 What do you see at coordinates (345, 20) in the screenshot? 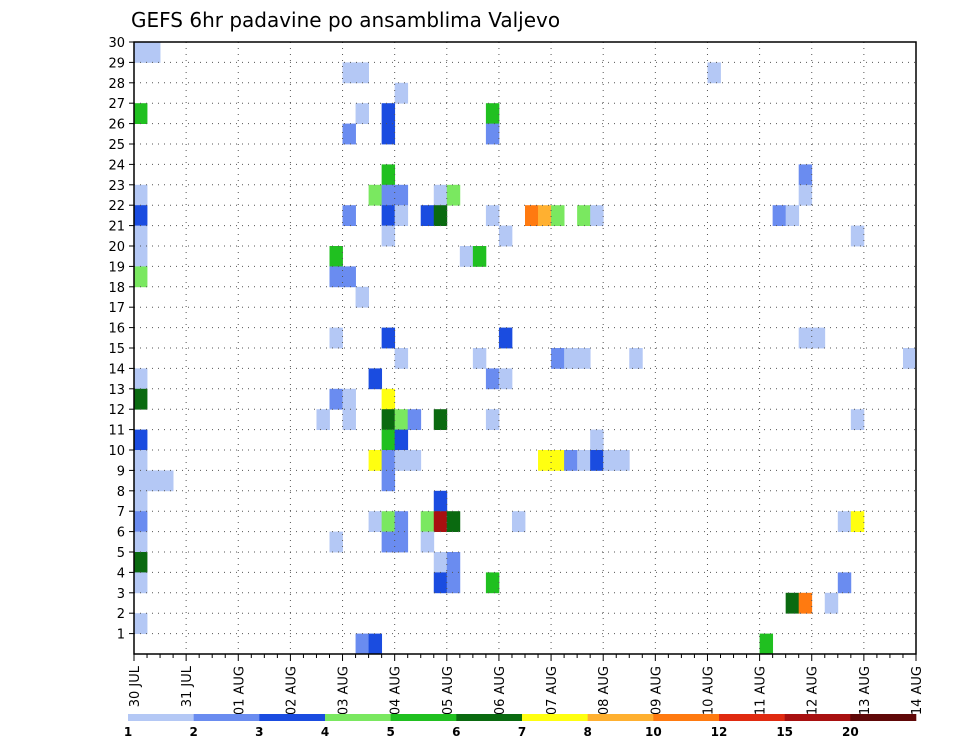
I see `chart-title: GEFS 6hr padavine po ansamblima Valjevo` at bounding box center [345, 20].